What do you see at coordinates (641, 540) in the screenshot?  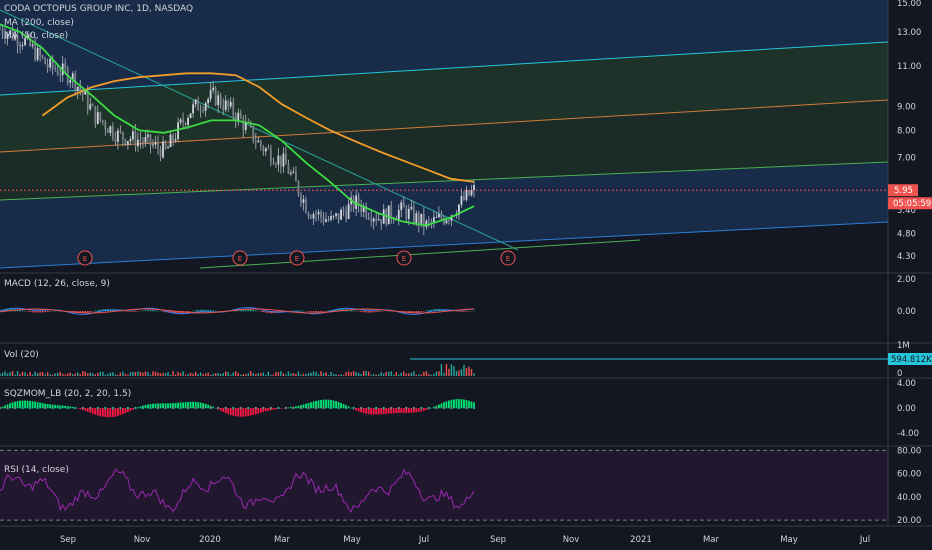 I see `time-tick-label: 2021` at bounding box center [641, 540].